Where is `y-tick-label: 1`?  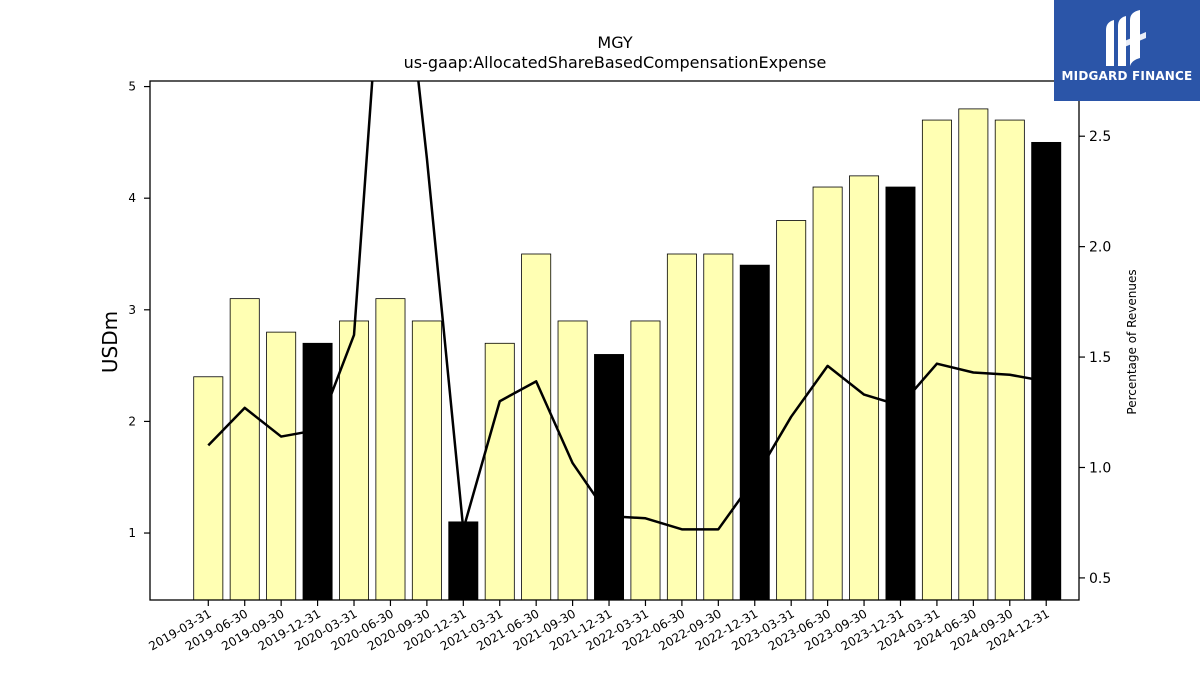 y-tick-label: 1 is located at coordinates (132, 533).